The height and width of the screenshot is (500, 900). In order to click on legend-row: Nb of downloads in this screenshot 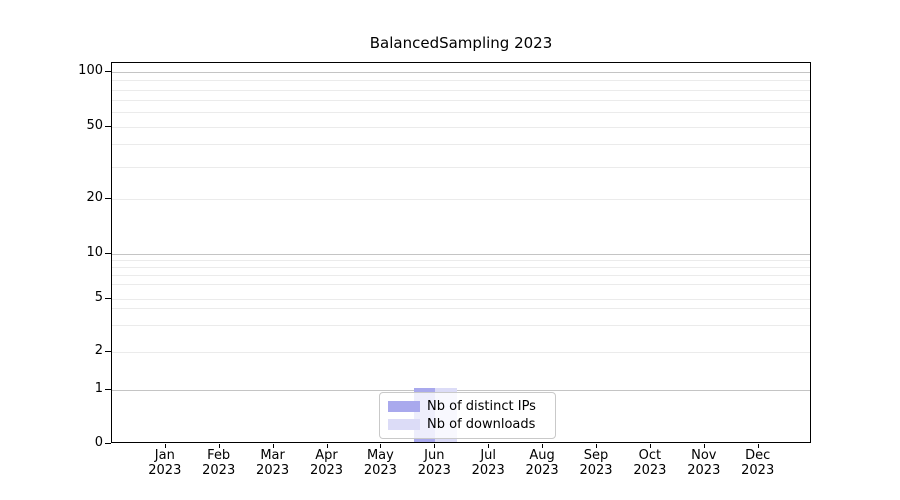, I will do `click(467, 424)`.